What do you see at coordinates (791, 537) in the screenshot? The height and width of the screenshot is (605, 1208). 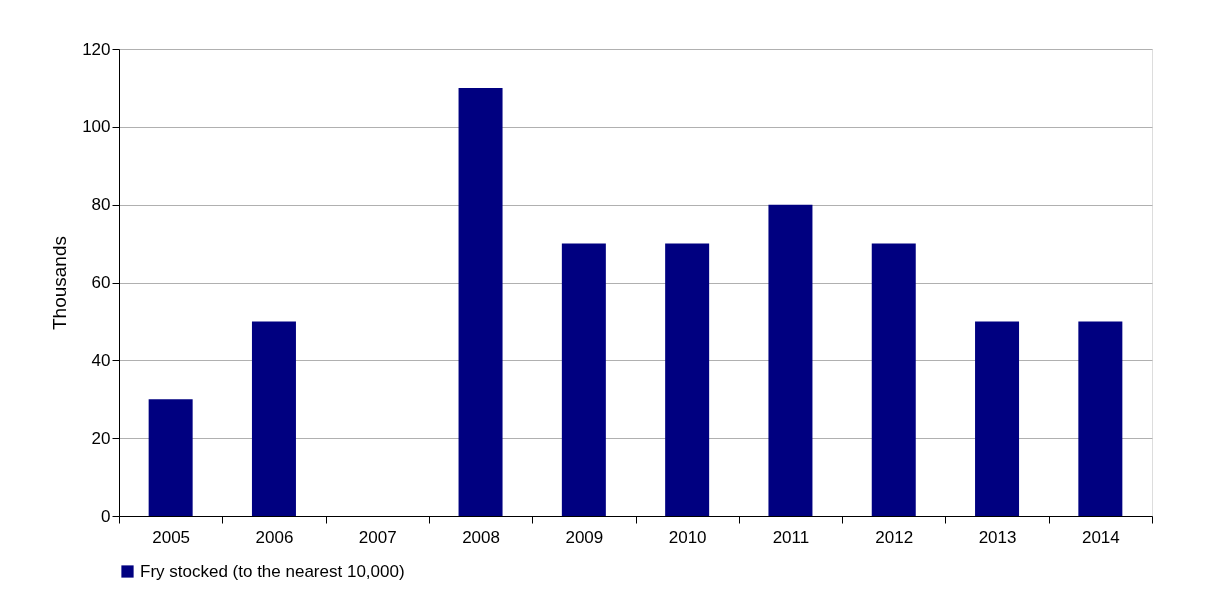 I see `x-tick-label: 2011` at bounding box center [791, 537].